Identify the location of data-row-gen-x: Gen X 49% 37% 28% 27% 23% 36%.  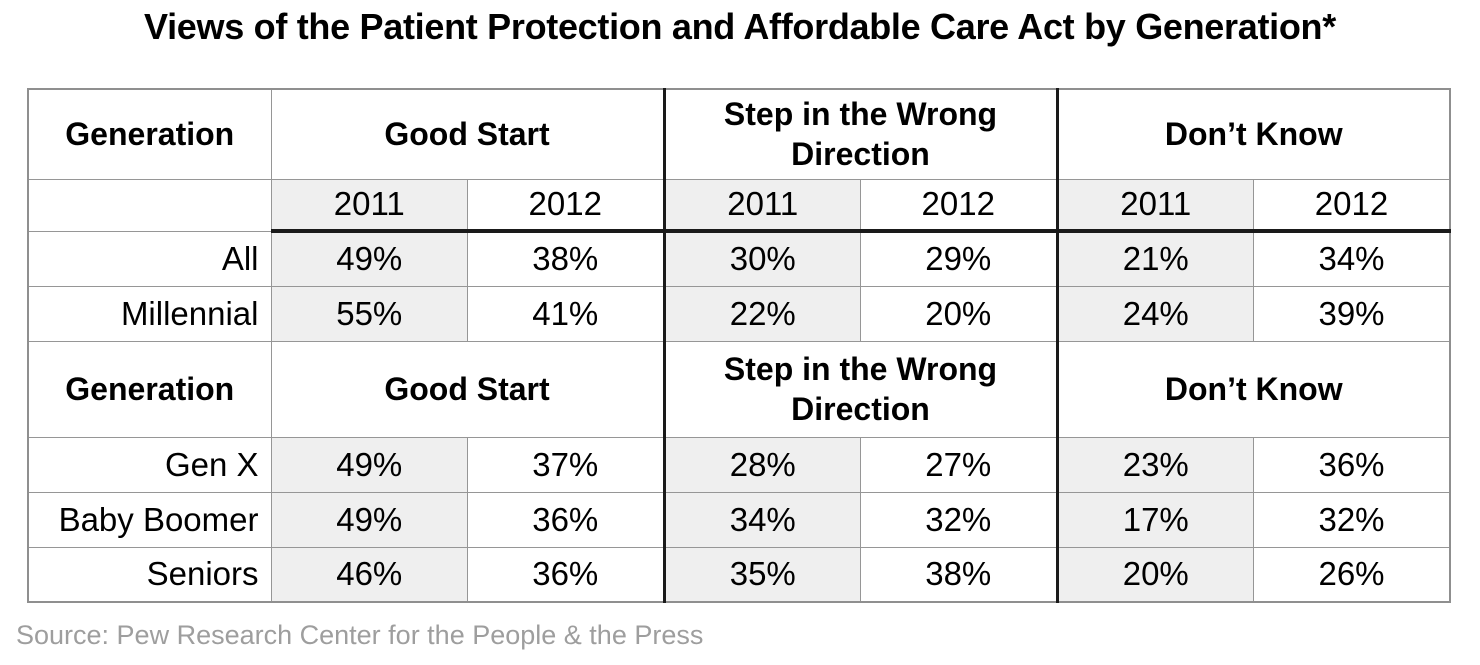
(739, 464).